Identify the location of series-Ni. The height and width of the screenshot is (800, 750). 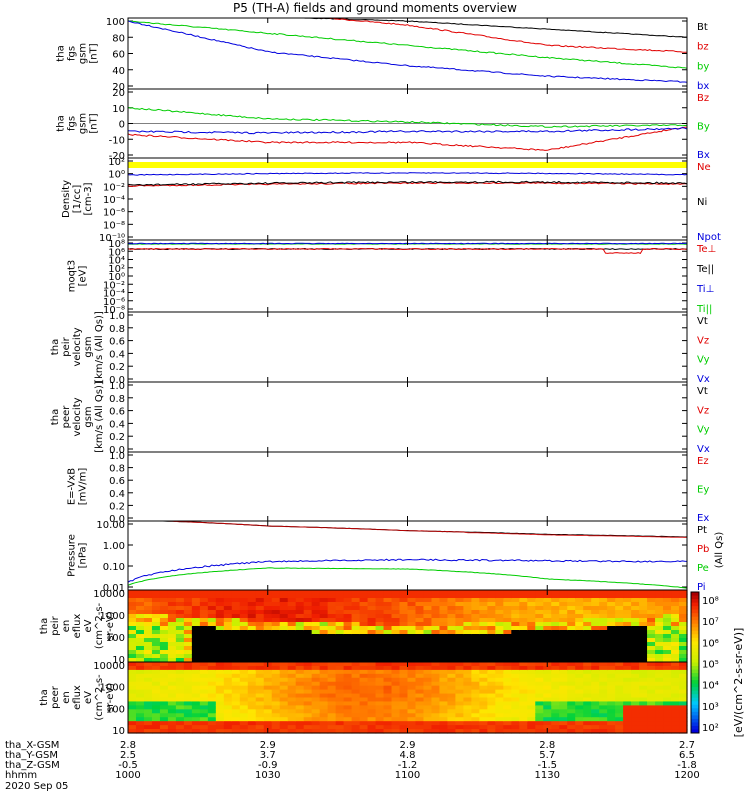
(407, 183).